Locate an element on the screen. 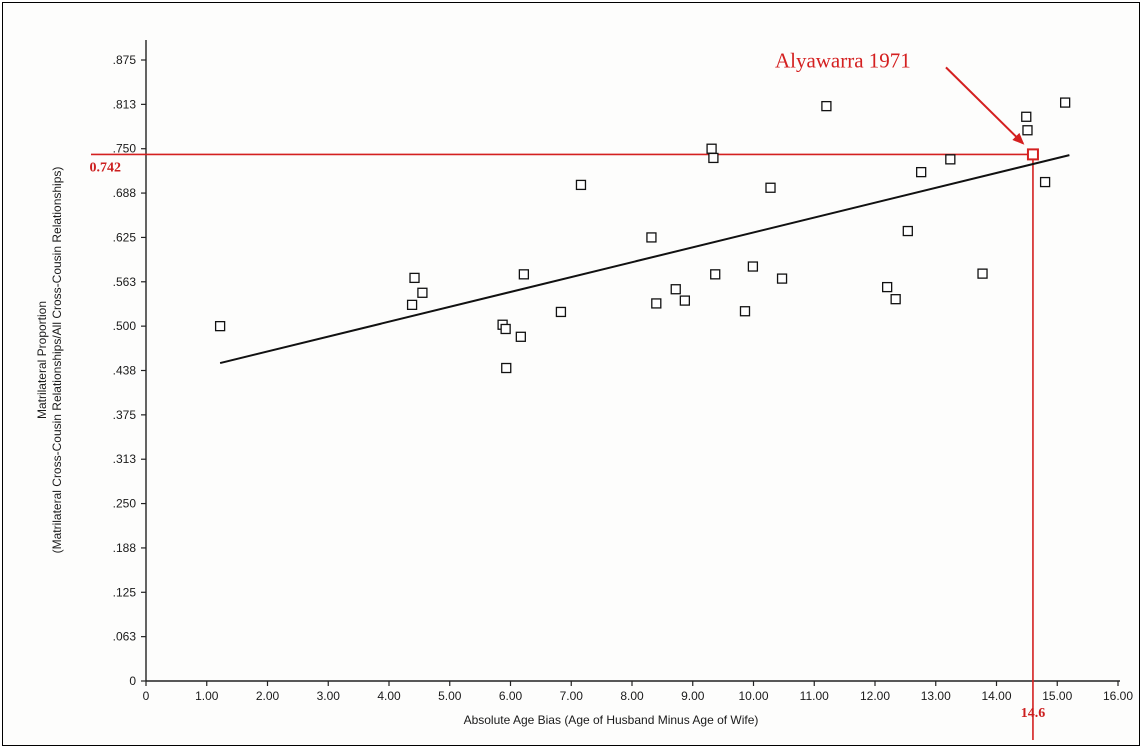 The width and height of the screenshot is (1143, 749). x-tick-label: 3.00 is located at coordinates (329, 696).